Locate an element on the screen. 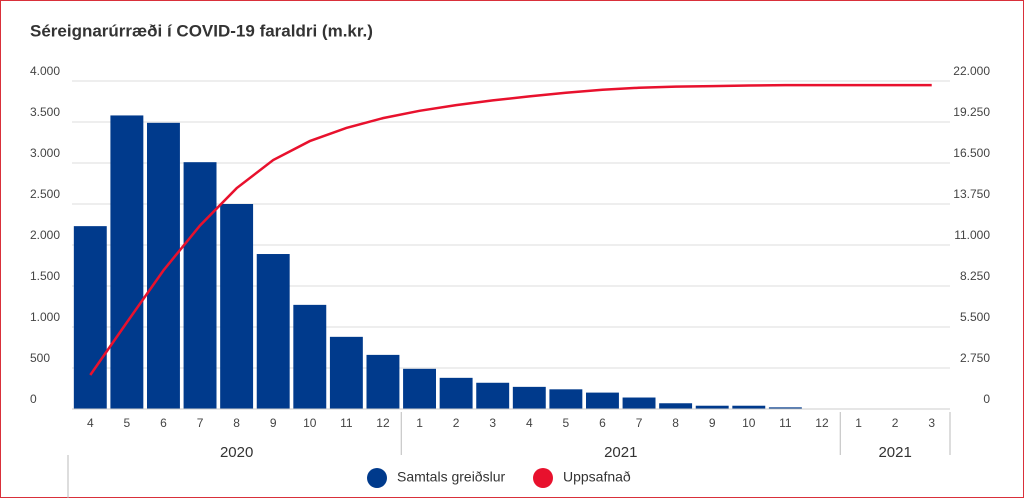 This screenshot has height=498, width=1024. y-tick-label: 2.000 is located at coordinates (45, 235).